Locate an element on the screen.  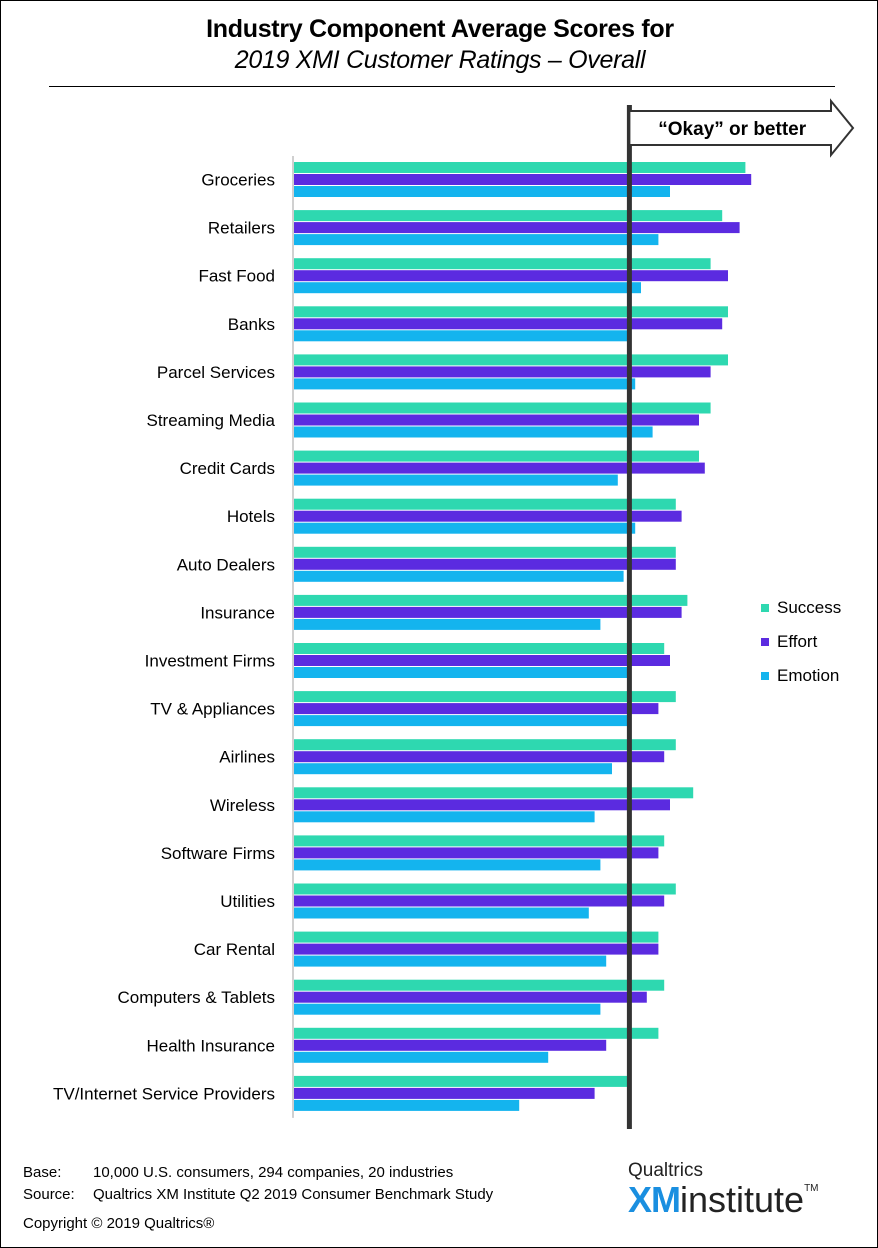
bar-effort-groceries is located at coordinates (522, 179).